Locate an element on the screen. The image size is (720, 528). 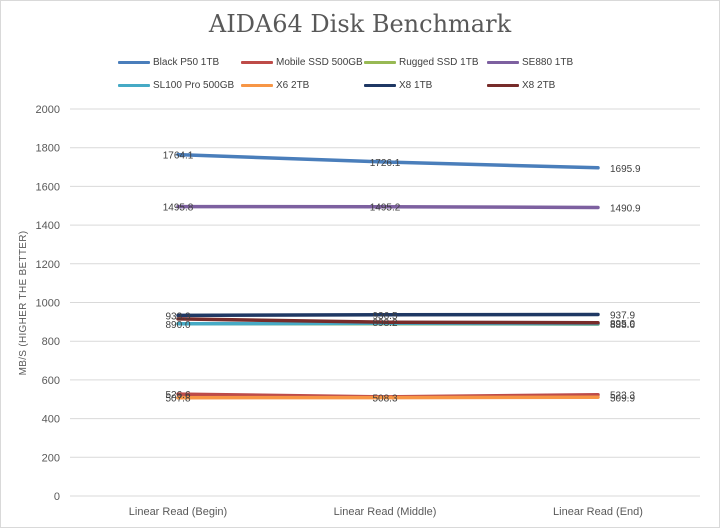
data-label: 523.3 is located at coordinates (622, 396).